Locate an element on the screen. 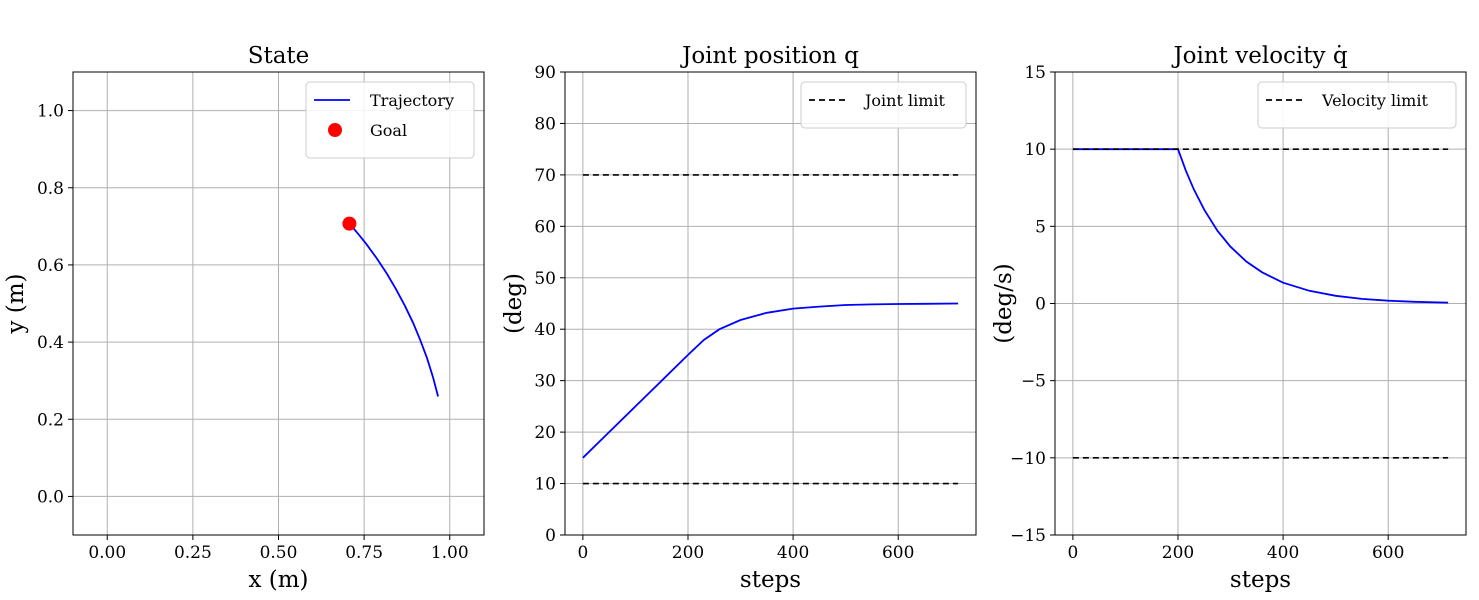  legend: Joint limit is located at coordinates (883, 105).